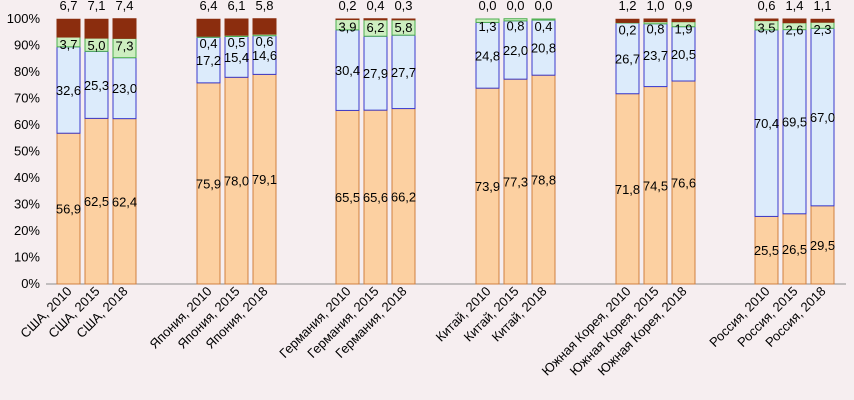 The height and width of the screenshot is (400, 854). I want to click on data-label-s2: 67,0, so click(822, 117).